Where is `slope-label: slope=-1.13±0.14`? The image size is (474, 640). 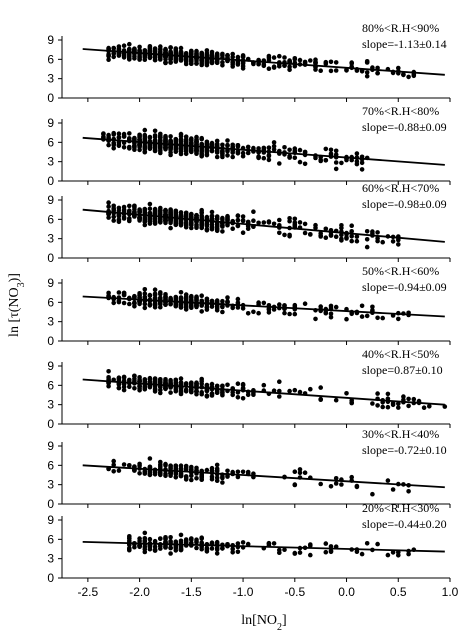 slope-label: slope=-1.13±0.14 is located at coordinates (404, 44).